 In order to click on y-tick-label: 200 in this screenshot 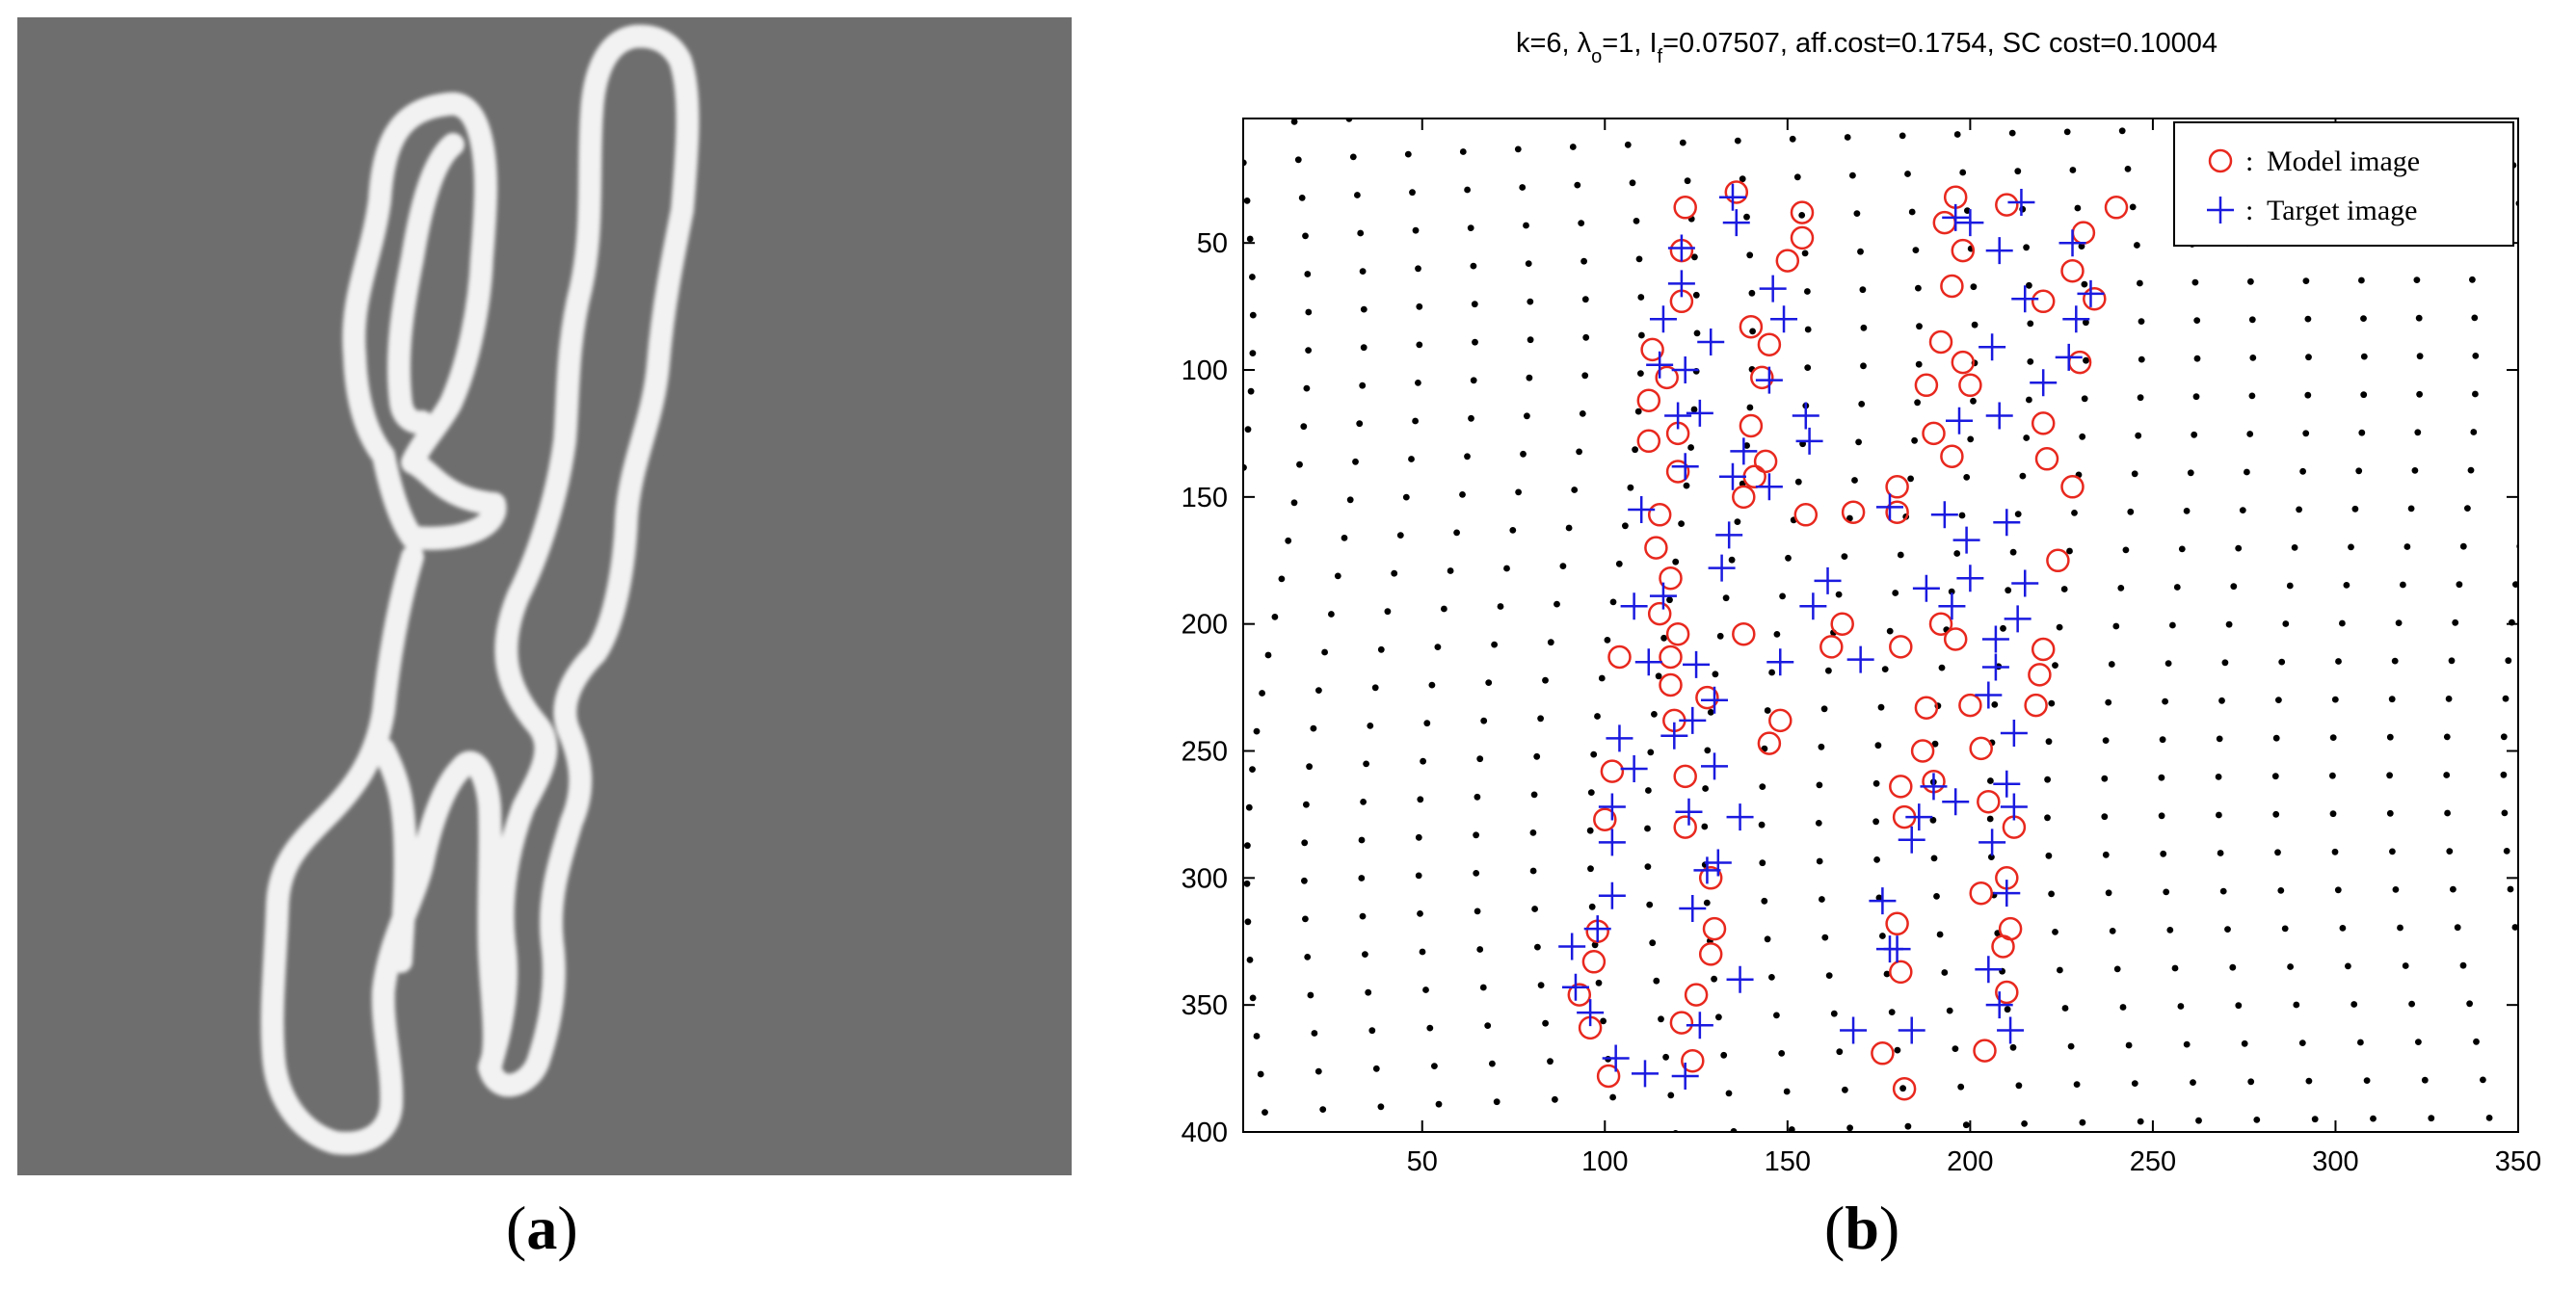, I will do `click(1205, 625)`.